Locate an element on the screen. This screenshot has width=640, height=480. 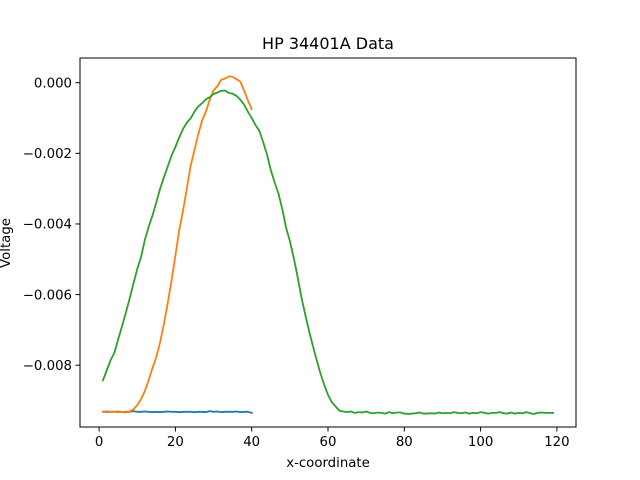
chart-title: HP 34401A Data is located at coordinates (328, 43).